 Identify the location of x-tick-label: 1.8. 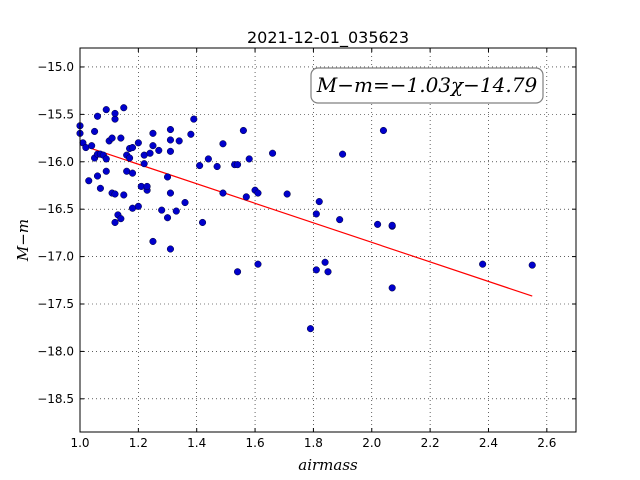
(313, 443).